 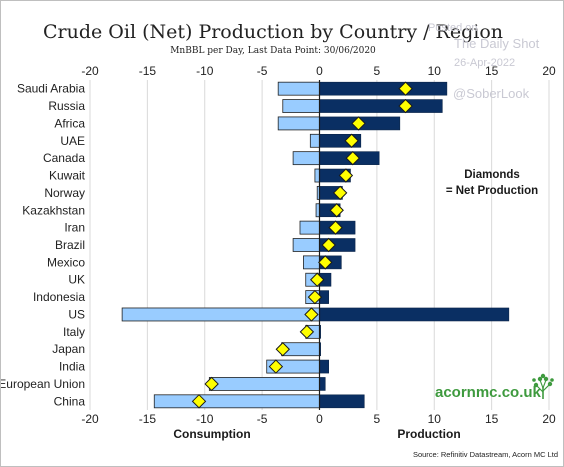 I want to click on bottom-tick-label: 15, so click(x=492, y=419).